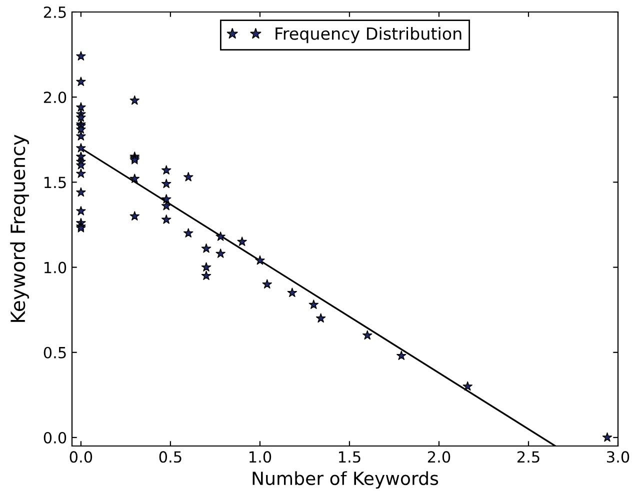 The image size is (632, 491). Describe the element at coordinates (345, 480) in the screenshot. I see `x-axis-title: Number of Keywords` at that location.